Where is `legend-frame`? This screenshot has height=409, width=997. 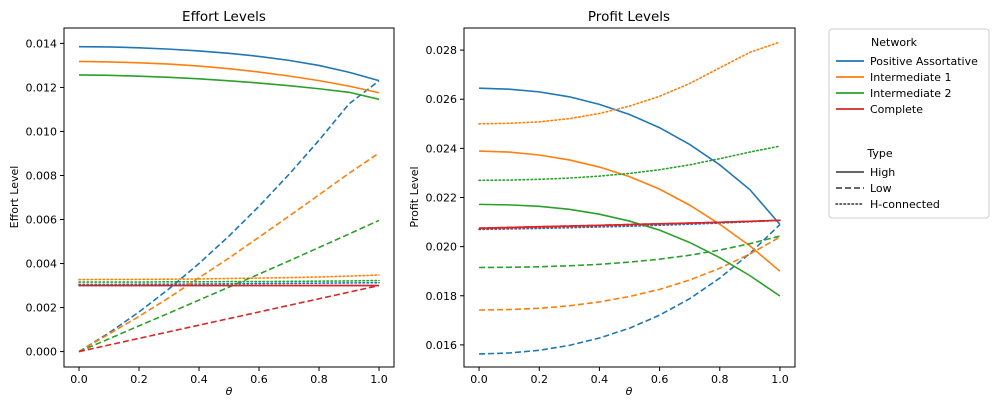 legend-frame is located at coordinates (909, 123).